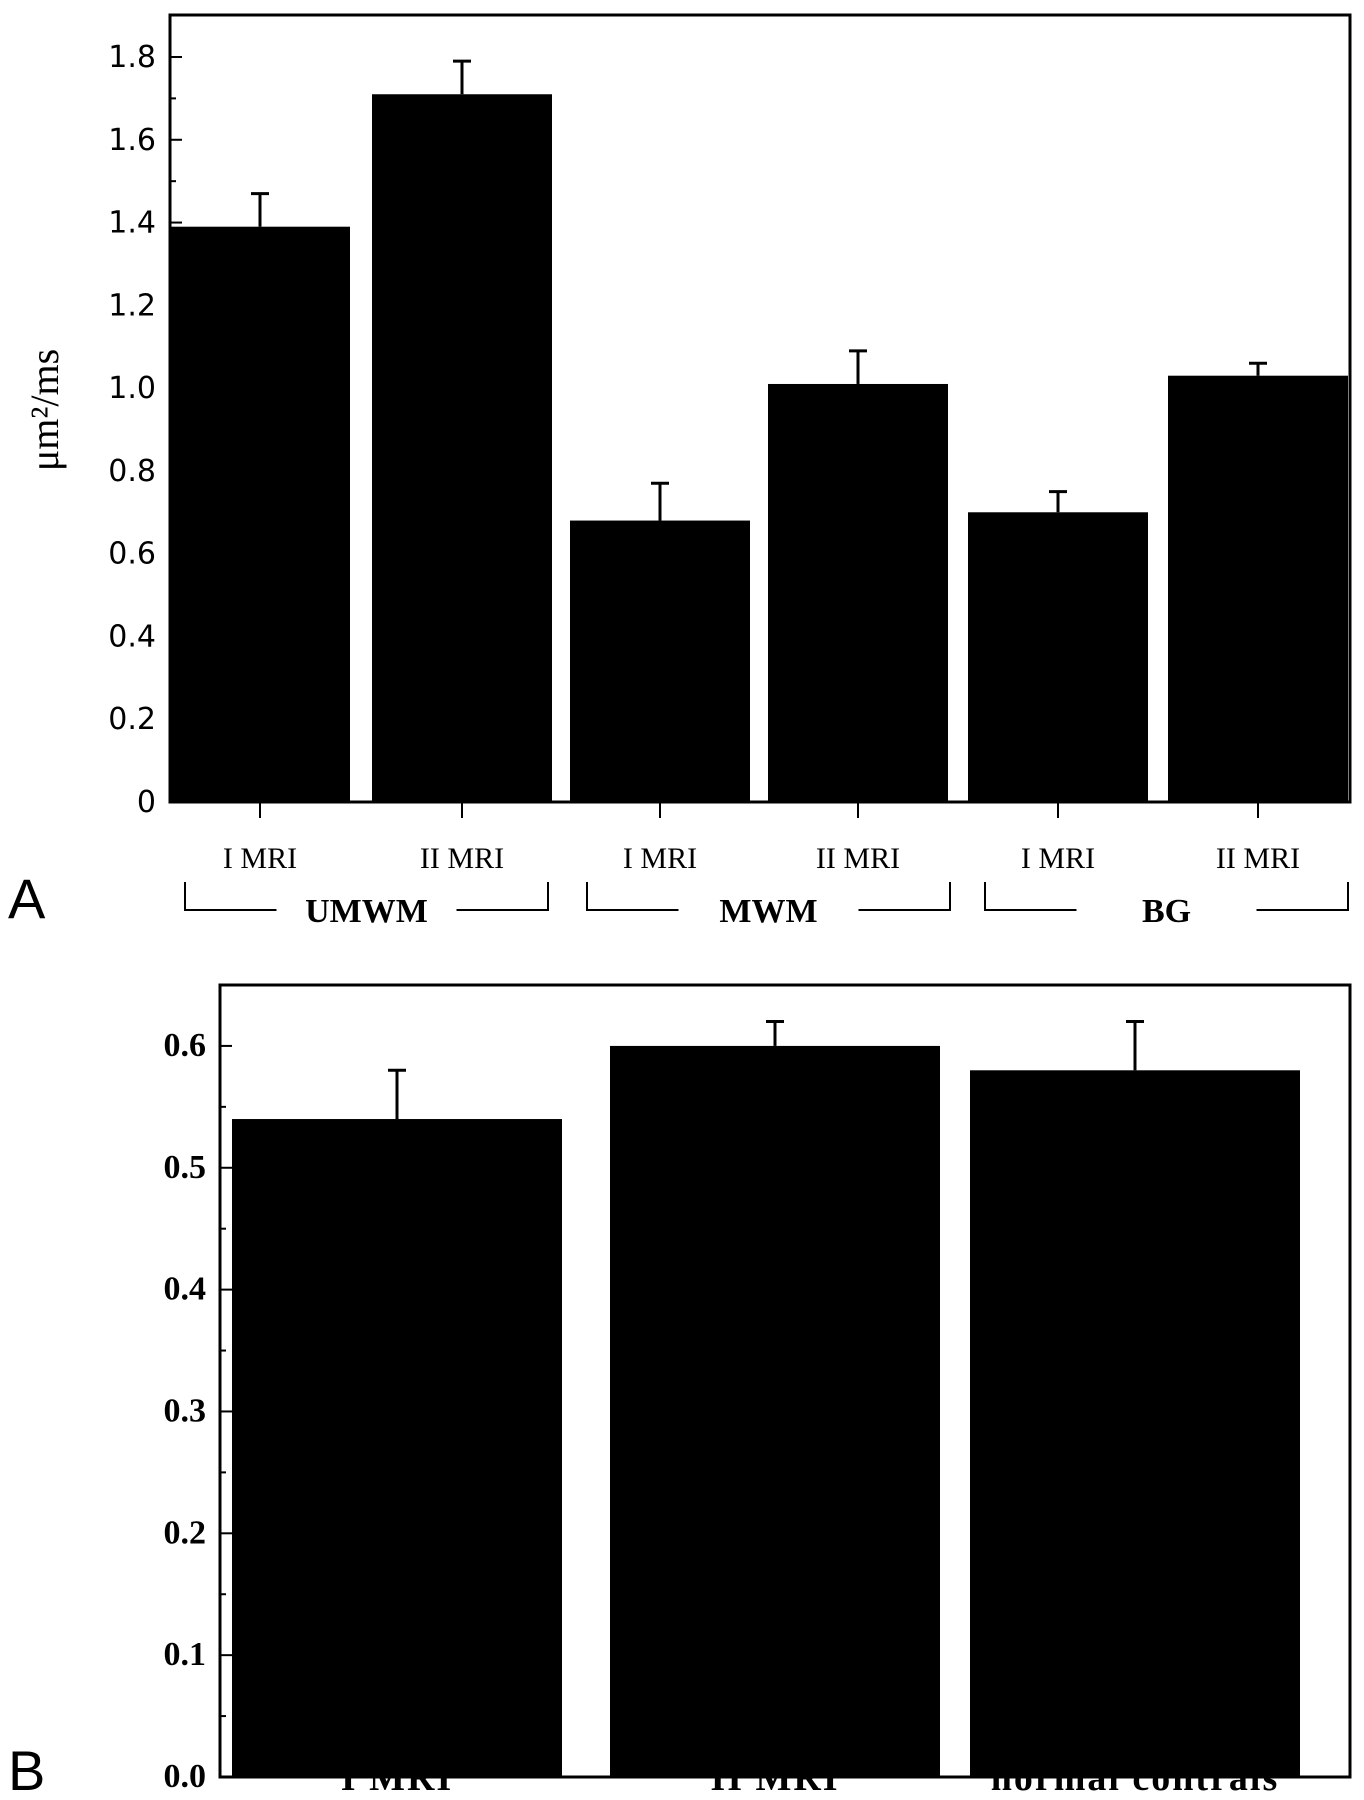 This screenshot has width=1364, height=1800. I want to click on a-y-tick-label: 1.2, so click(132, 305).